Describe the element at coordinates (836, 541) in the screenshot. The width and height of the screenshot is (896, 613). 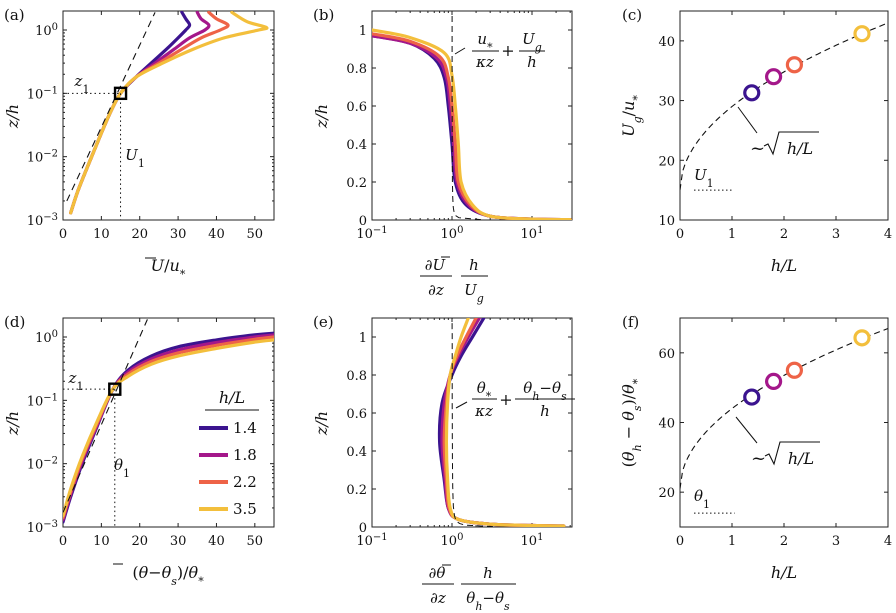
I see `x-tick-label: 3` at that location.